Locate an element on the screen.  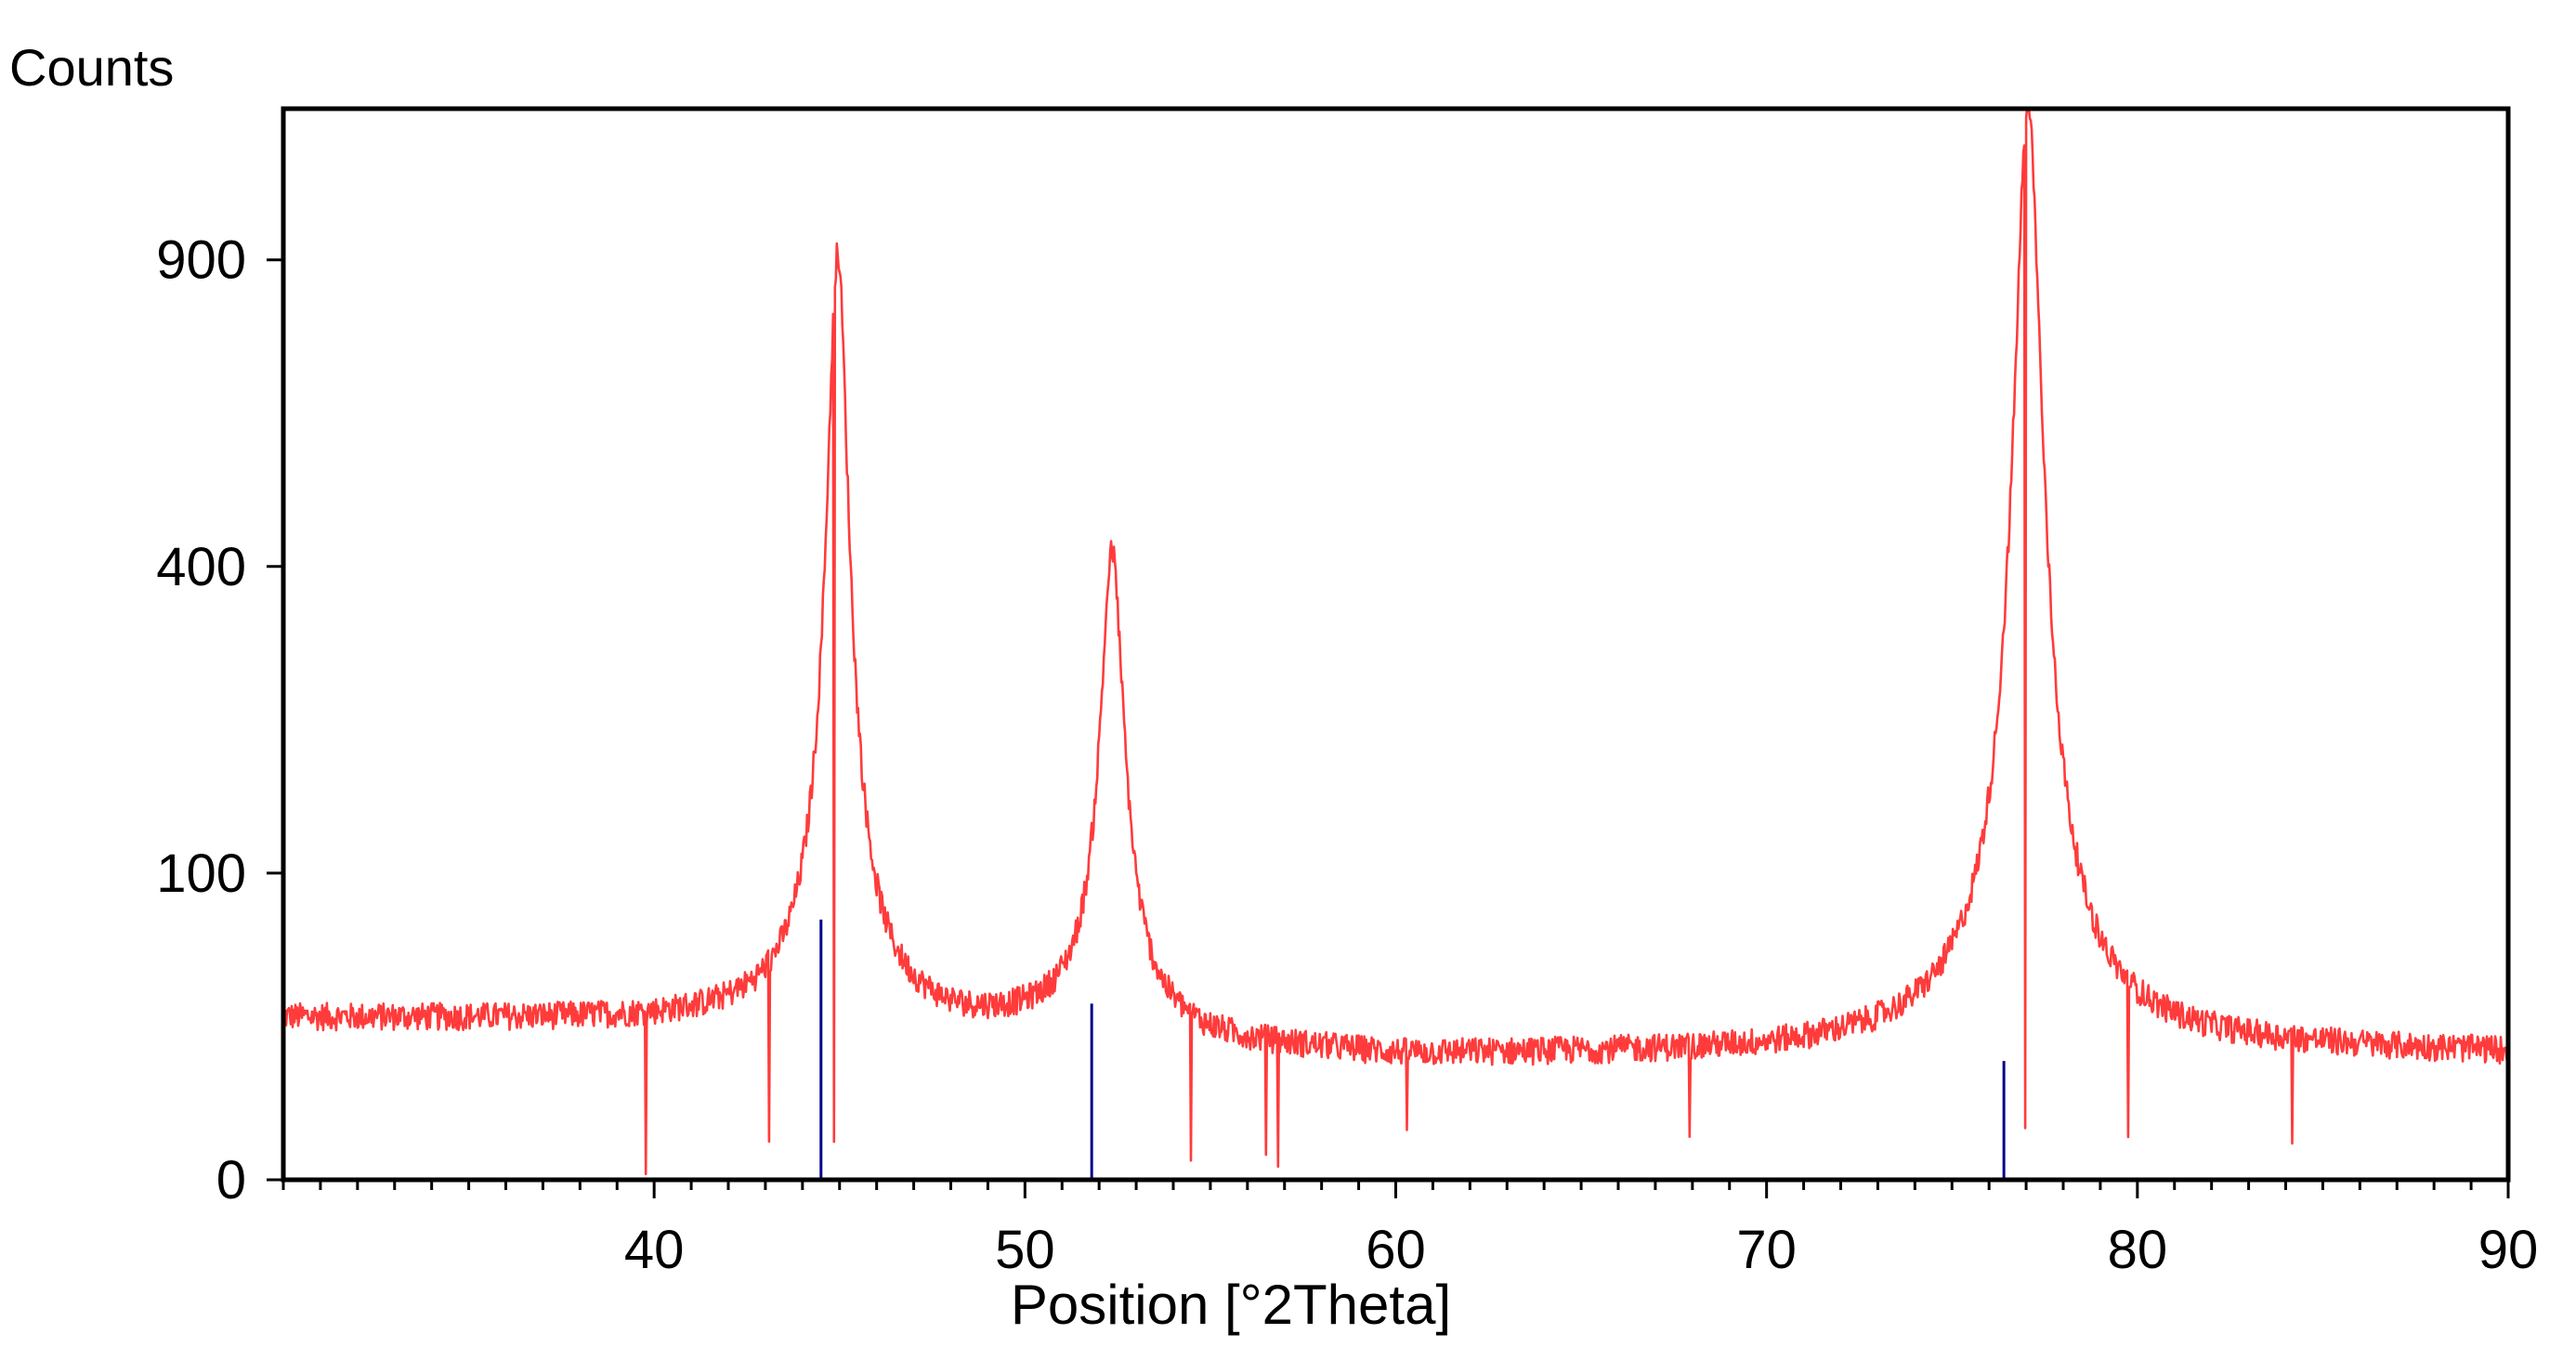
x-tick-label: 60 is located at coordinates (1396, 1250).